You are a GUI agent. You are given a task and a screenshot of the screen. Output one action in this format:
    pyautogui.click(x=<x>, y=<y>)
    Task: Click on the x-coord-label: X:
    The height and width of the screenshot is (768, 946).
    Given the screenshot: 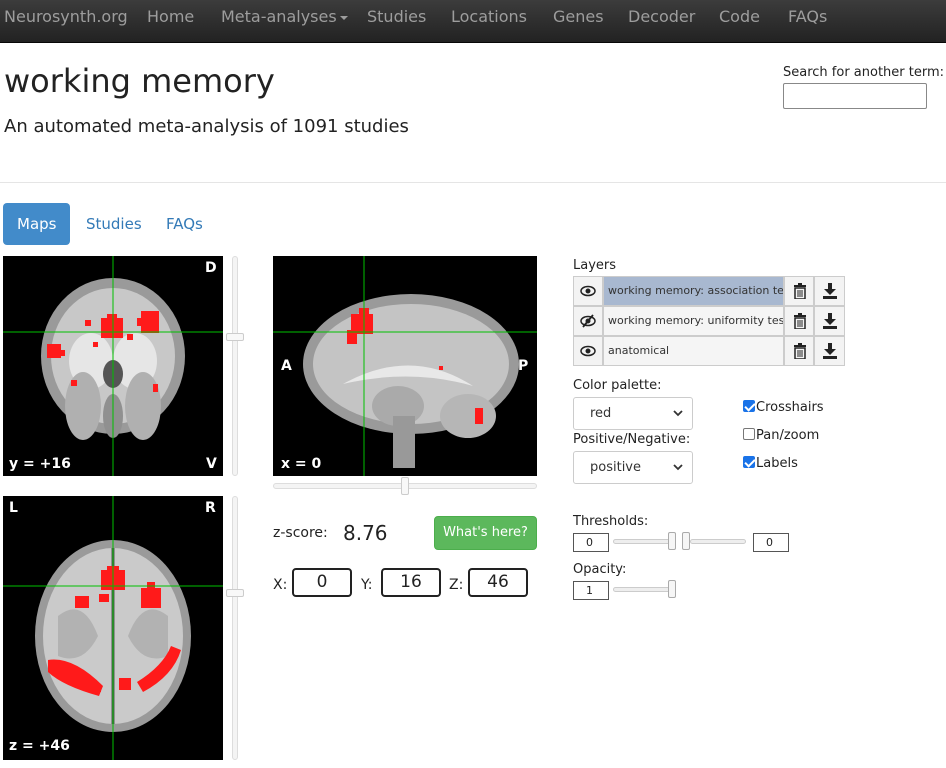 What is the action you would take?
    pyautogui.click(x=280, y=585)
    